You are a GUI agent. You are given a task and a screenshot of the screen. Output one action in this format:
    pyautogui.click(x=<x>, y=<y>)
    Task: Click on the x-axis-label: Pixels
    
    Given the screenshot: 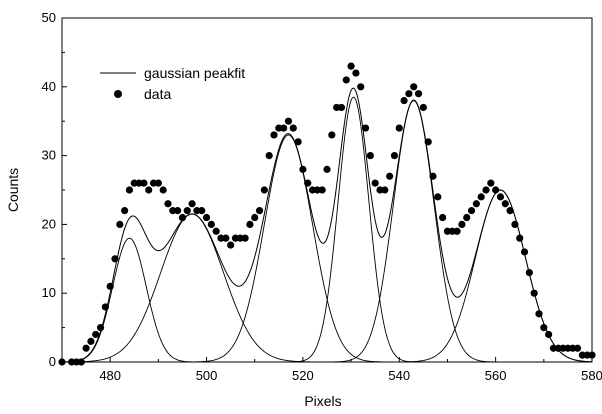 What is the action you would take?
    pyautogui.click(x=322, y=401)
    